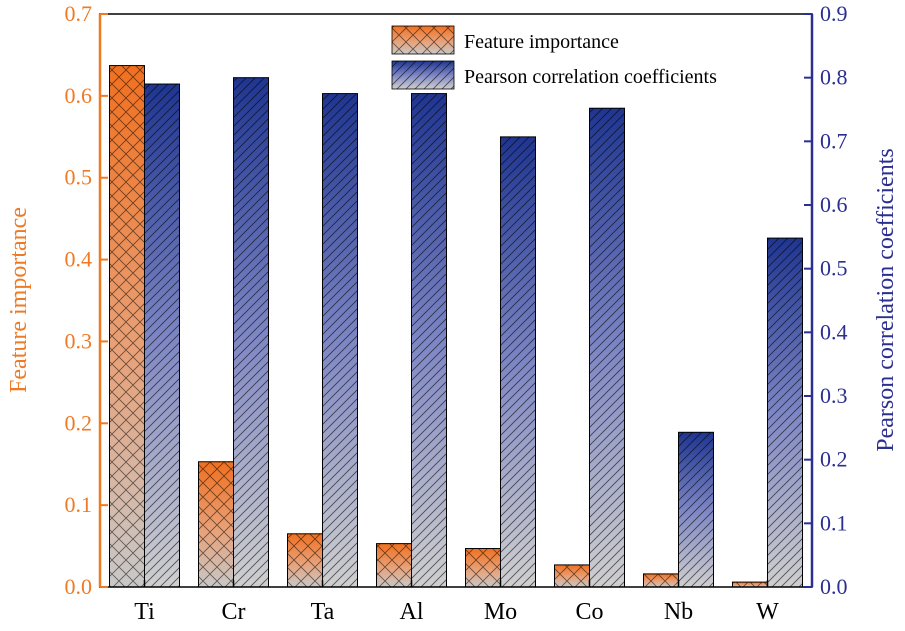 The image size is (905, 631). Describe the element at coordinates (305, 560) in the screenshot. I see `bar-feature-hatch-ta` at that location.